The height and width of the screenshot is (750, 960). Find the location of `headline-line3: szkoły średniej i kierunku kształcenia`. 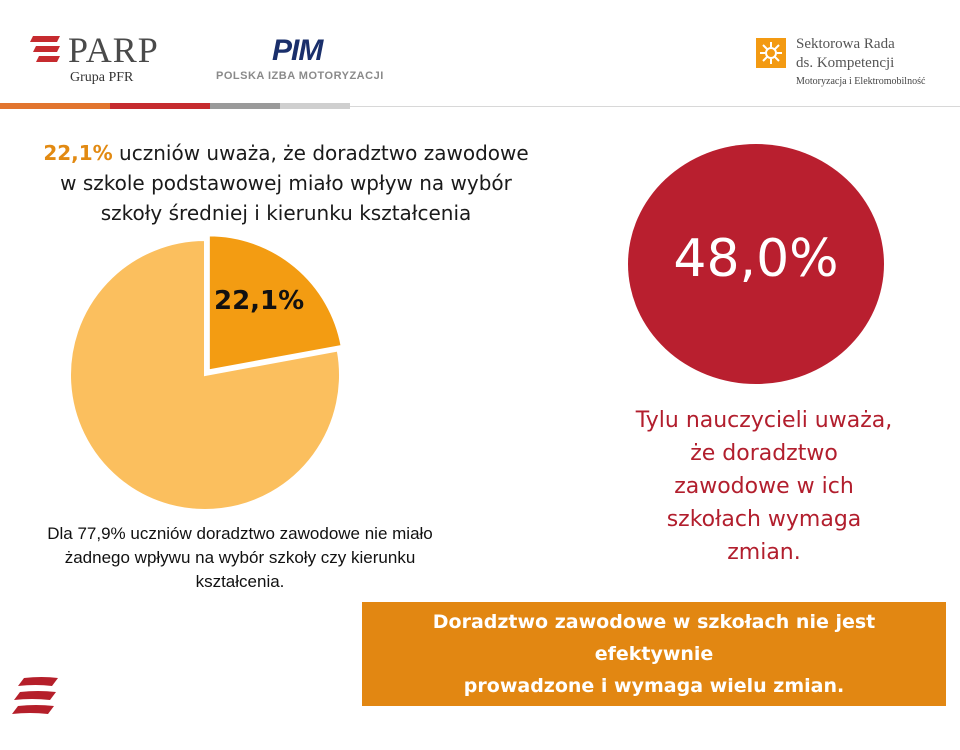

headline-line3: szkoły średniej i kierunku kształcenia is located at coordinates (286, 213).